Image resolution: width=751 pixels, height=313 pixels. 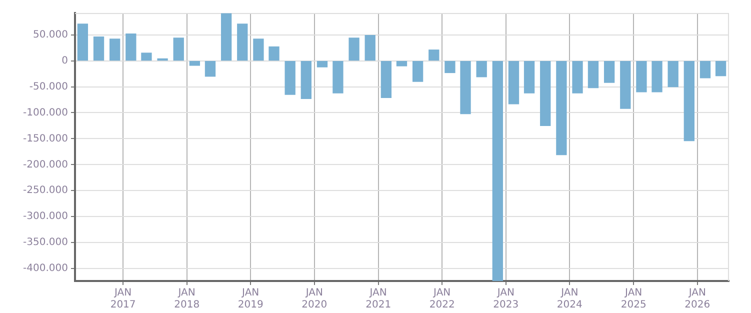 I want to click on y-tick-label: -400.000, so click(x=45, y=268).